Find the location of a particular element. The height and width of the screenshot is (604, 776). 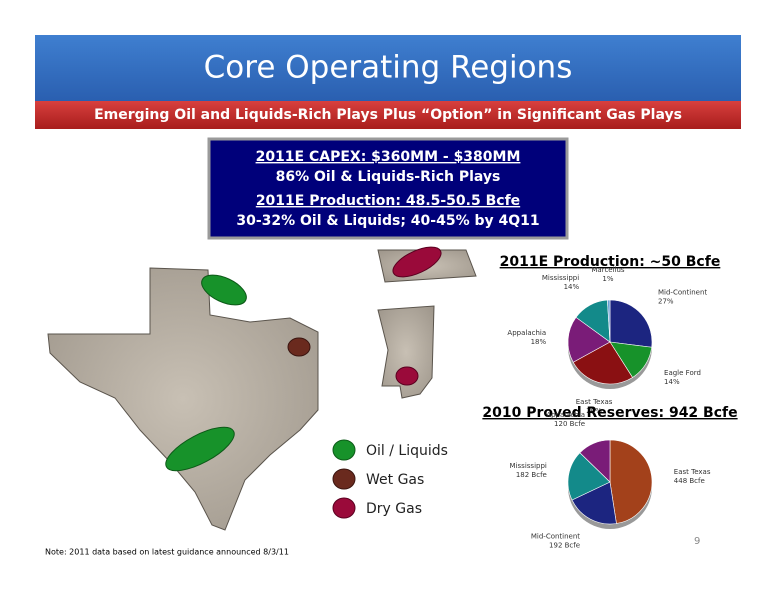

box-line: 86% Oil & Liquids-Rich Plays is located at coordinates (388, 177).